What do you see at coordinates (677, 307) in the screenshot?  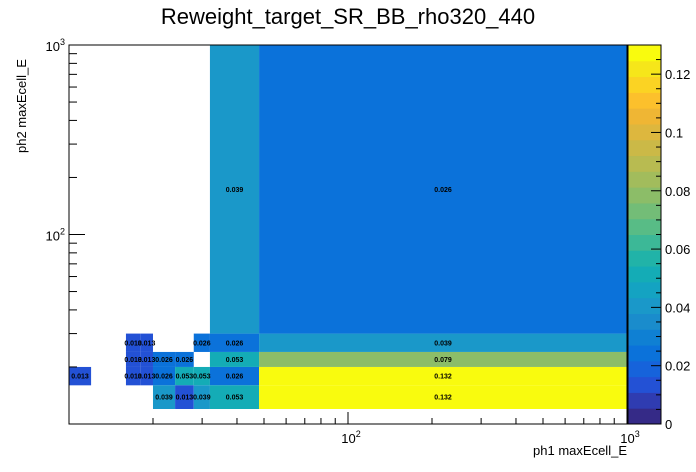 I see `color-scale-tick-label: 0.04` at bounding box center [677, 307].